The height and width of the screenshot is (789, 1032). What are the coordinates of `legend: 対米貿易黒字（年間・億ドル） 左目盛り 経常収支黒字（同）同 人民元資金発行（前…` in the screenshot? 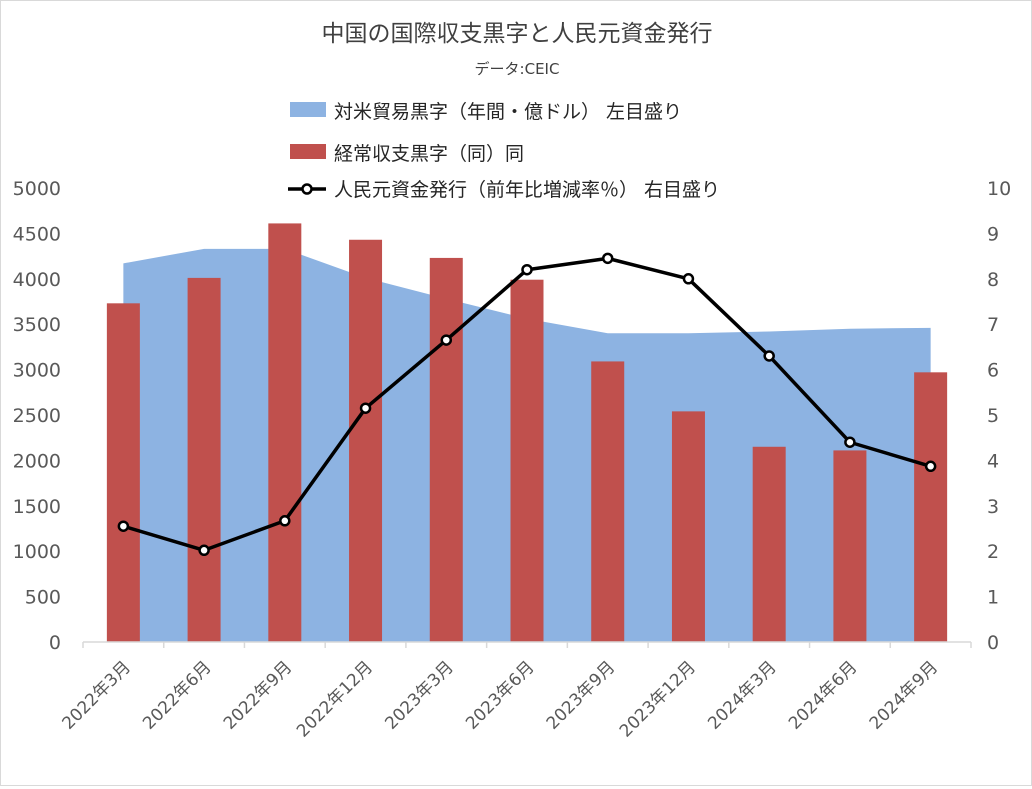 It's located at (504, 151).